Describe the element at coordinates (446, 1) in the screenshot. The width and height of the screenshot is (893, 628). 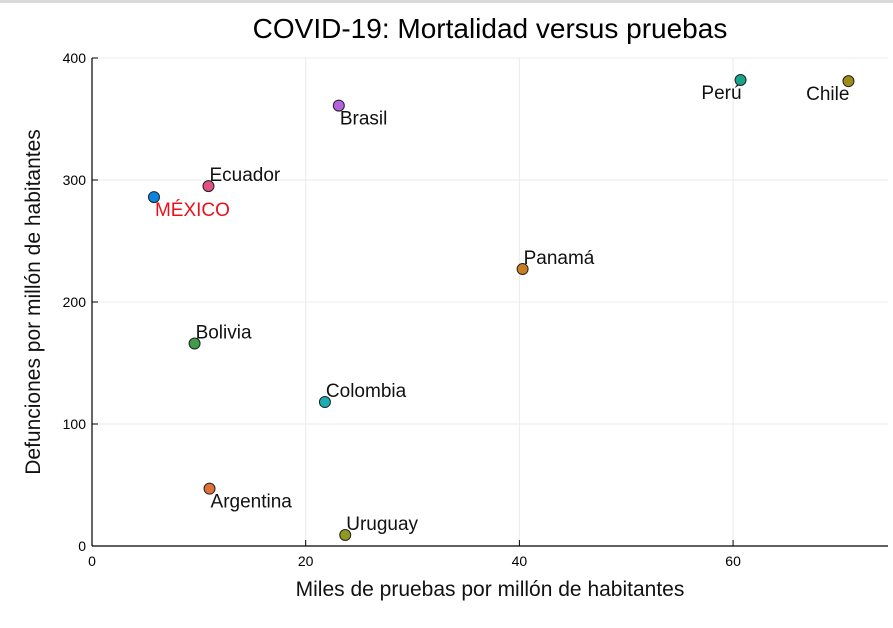
I see `window-top-border` at that location.